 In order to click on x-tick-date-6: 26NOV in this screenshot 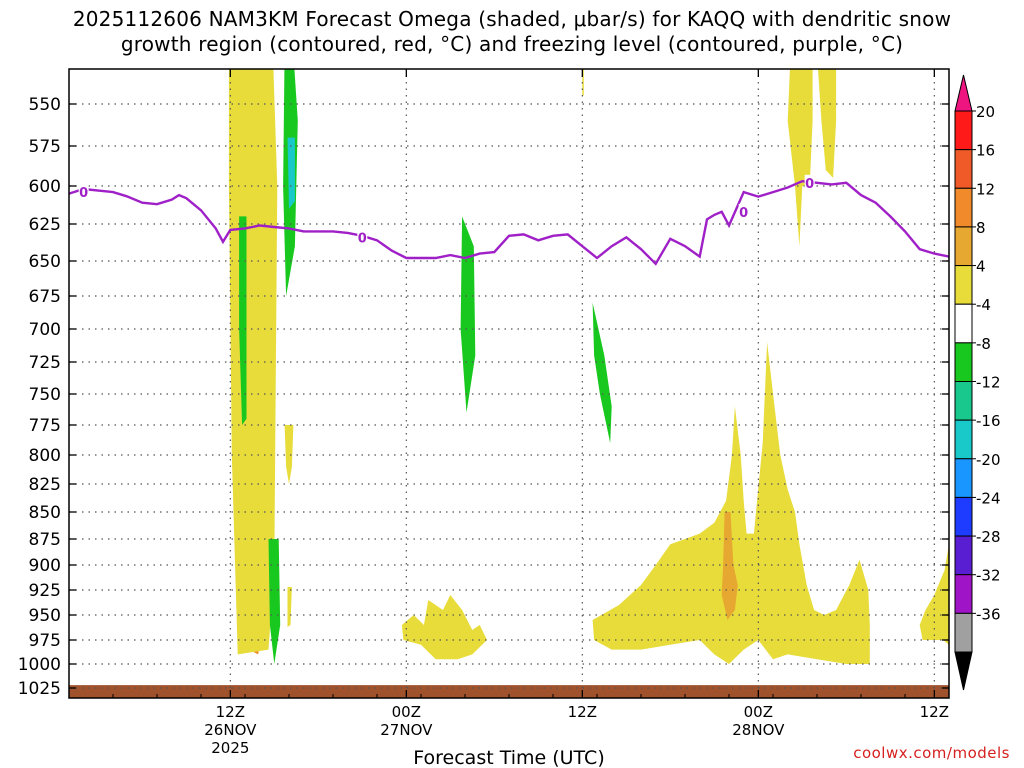, I will do `click(230, 730)`.